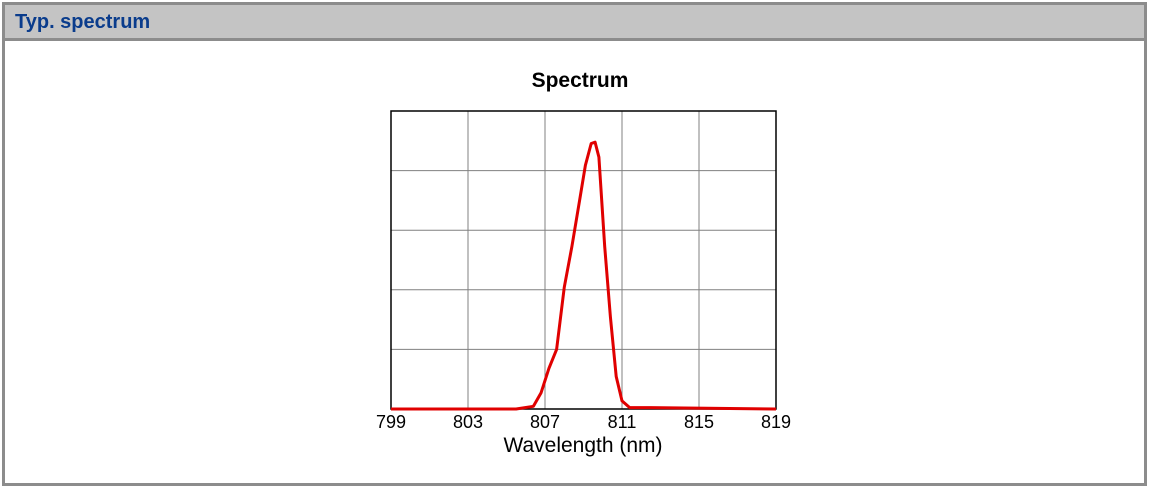  I want to click on x-tick-label: 803, so click(468, 422).